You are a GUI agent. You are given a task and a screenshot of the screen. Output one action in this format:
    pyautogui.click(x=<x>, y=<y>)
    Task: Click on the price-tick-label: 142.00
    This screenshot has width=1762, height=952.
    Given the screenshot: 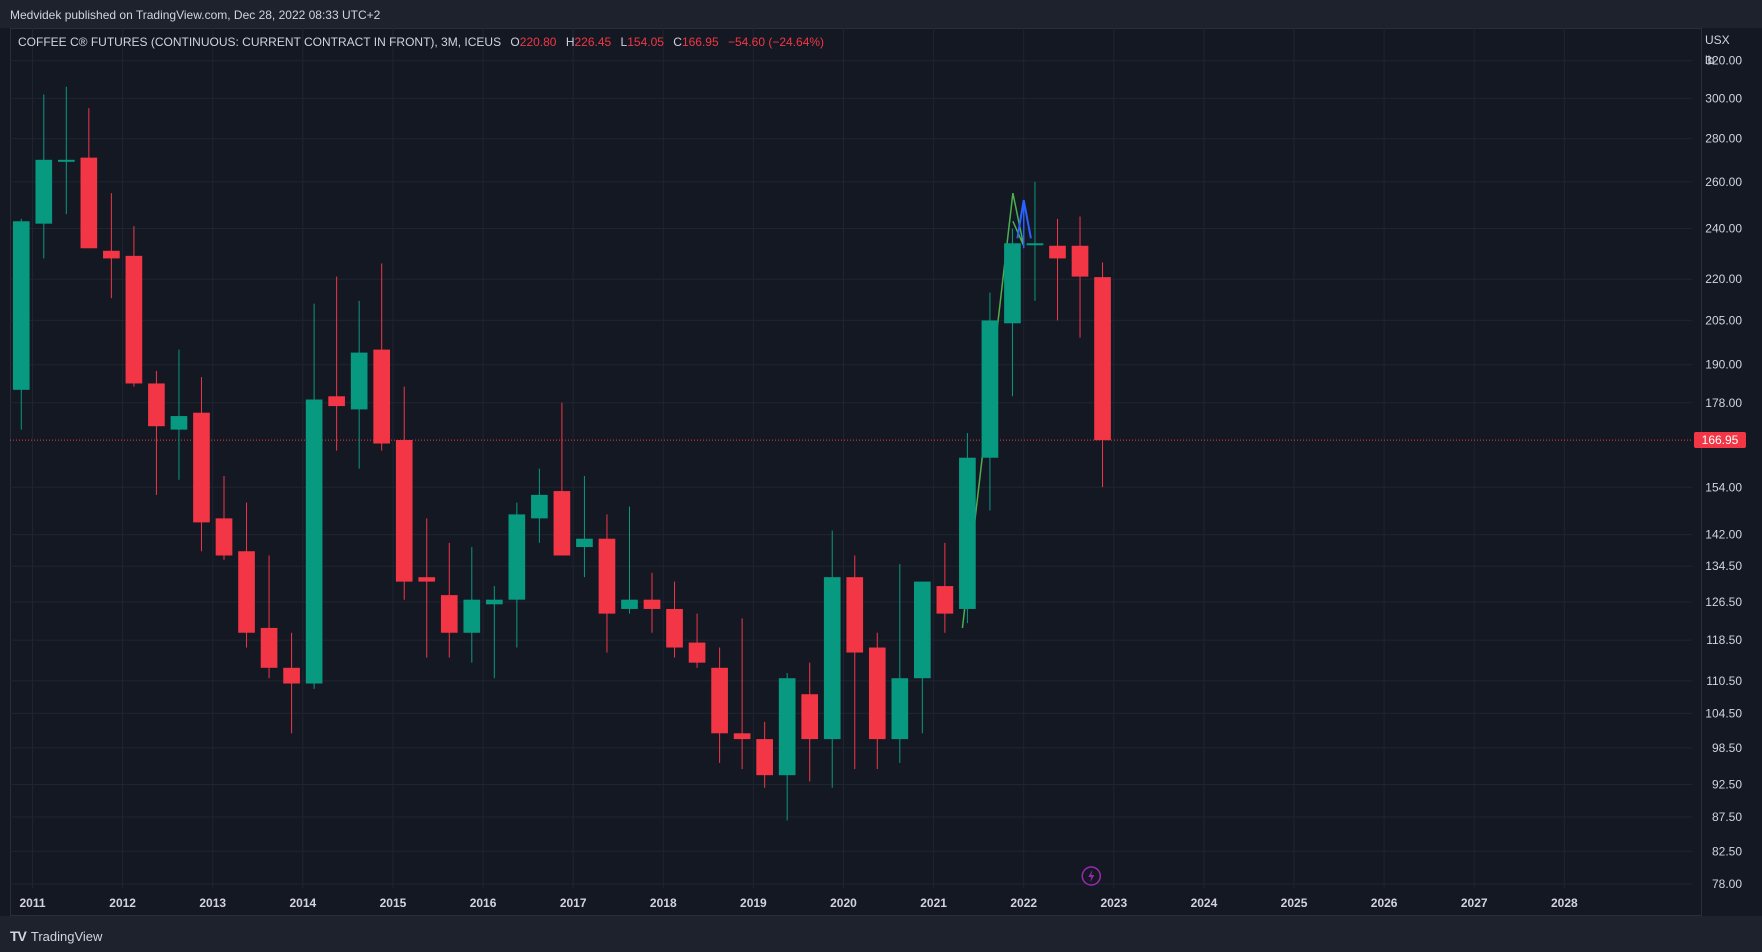 What is the action you would take?
    pyautogui.click(x=1723, y=535)
    